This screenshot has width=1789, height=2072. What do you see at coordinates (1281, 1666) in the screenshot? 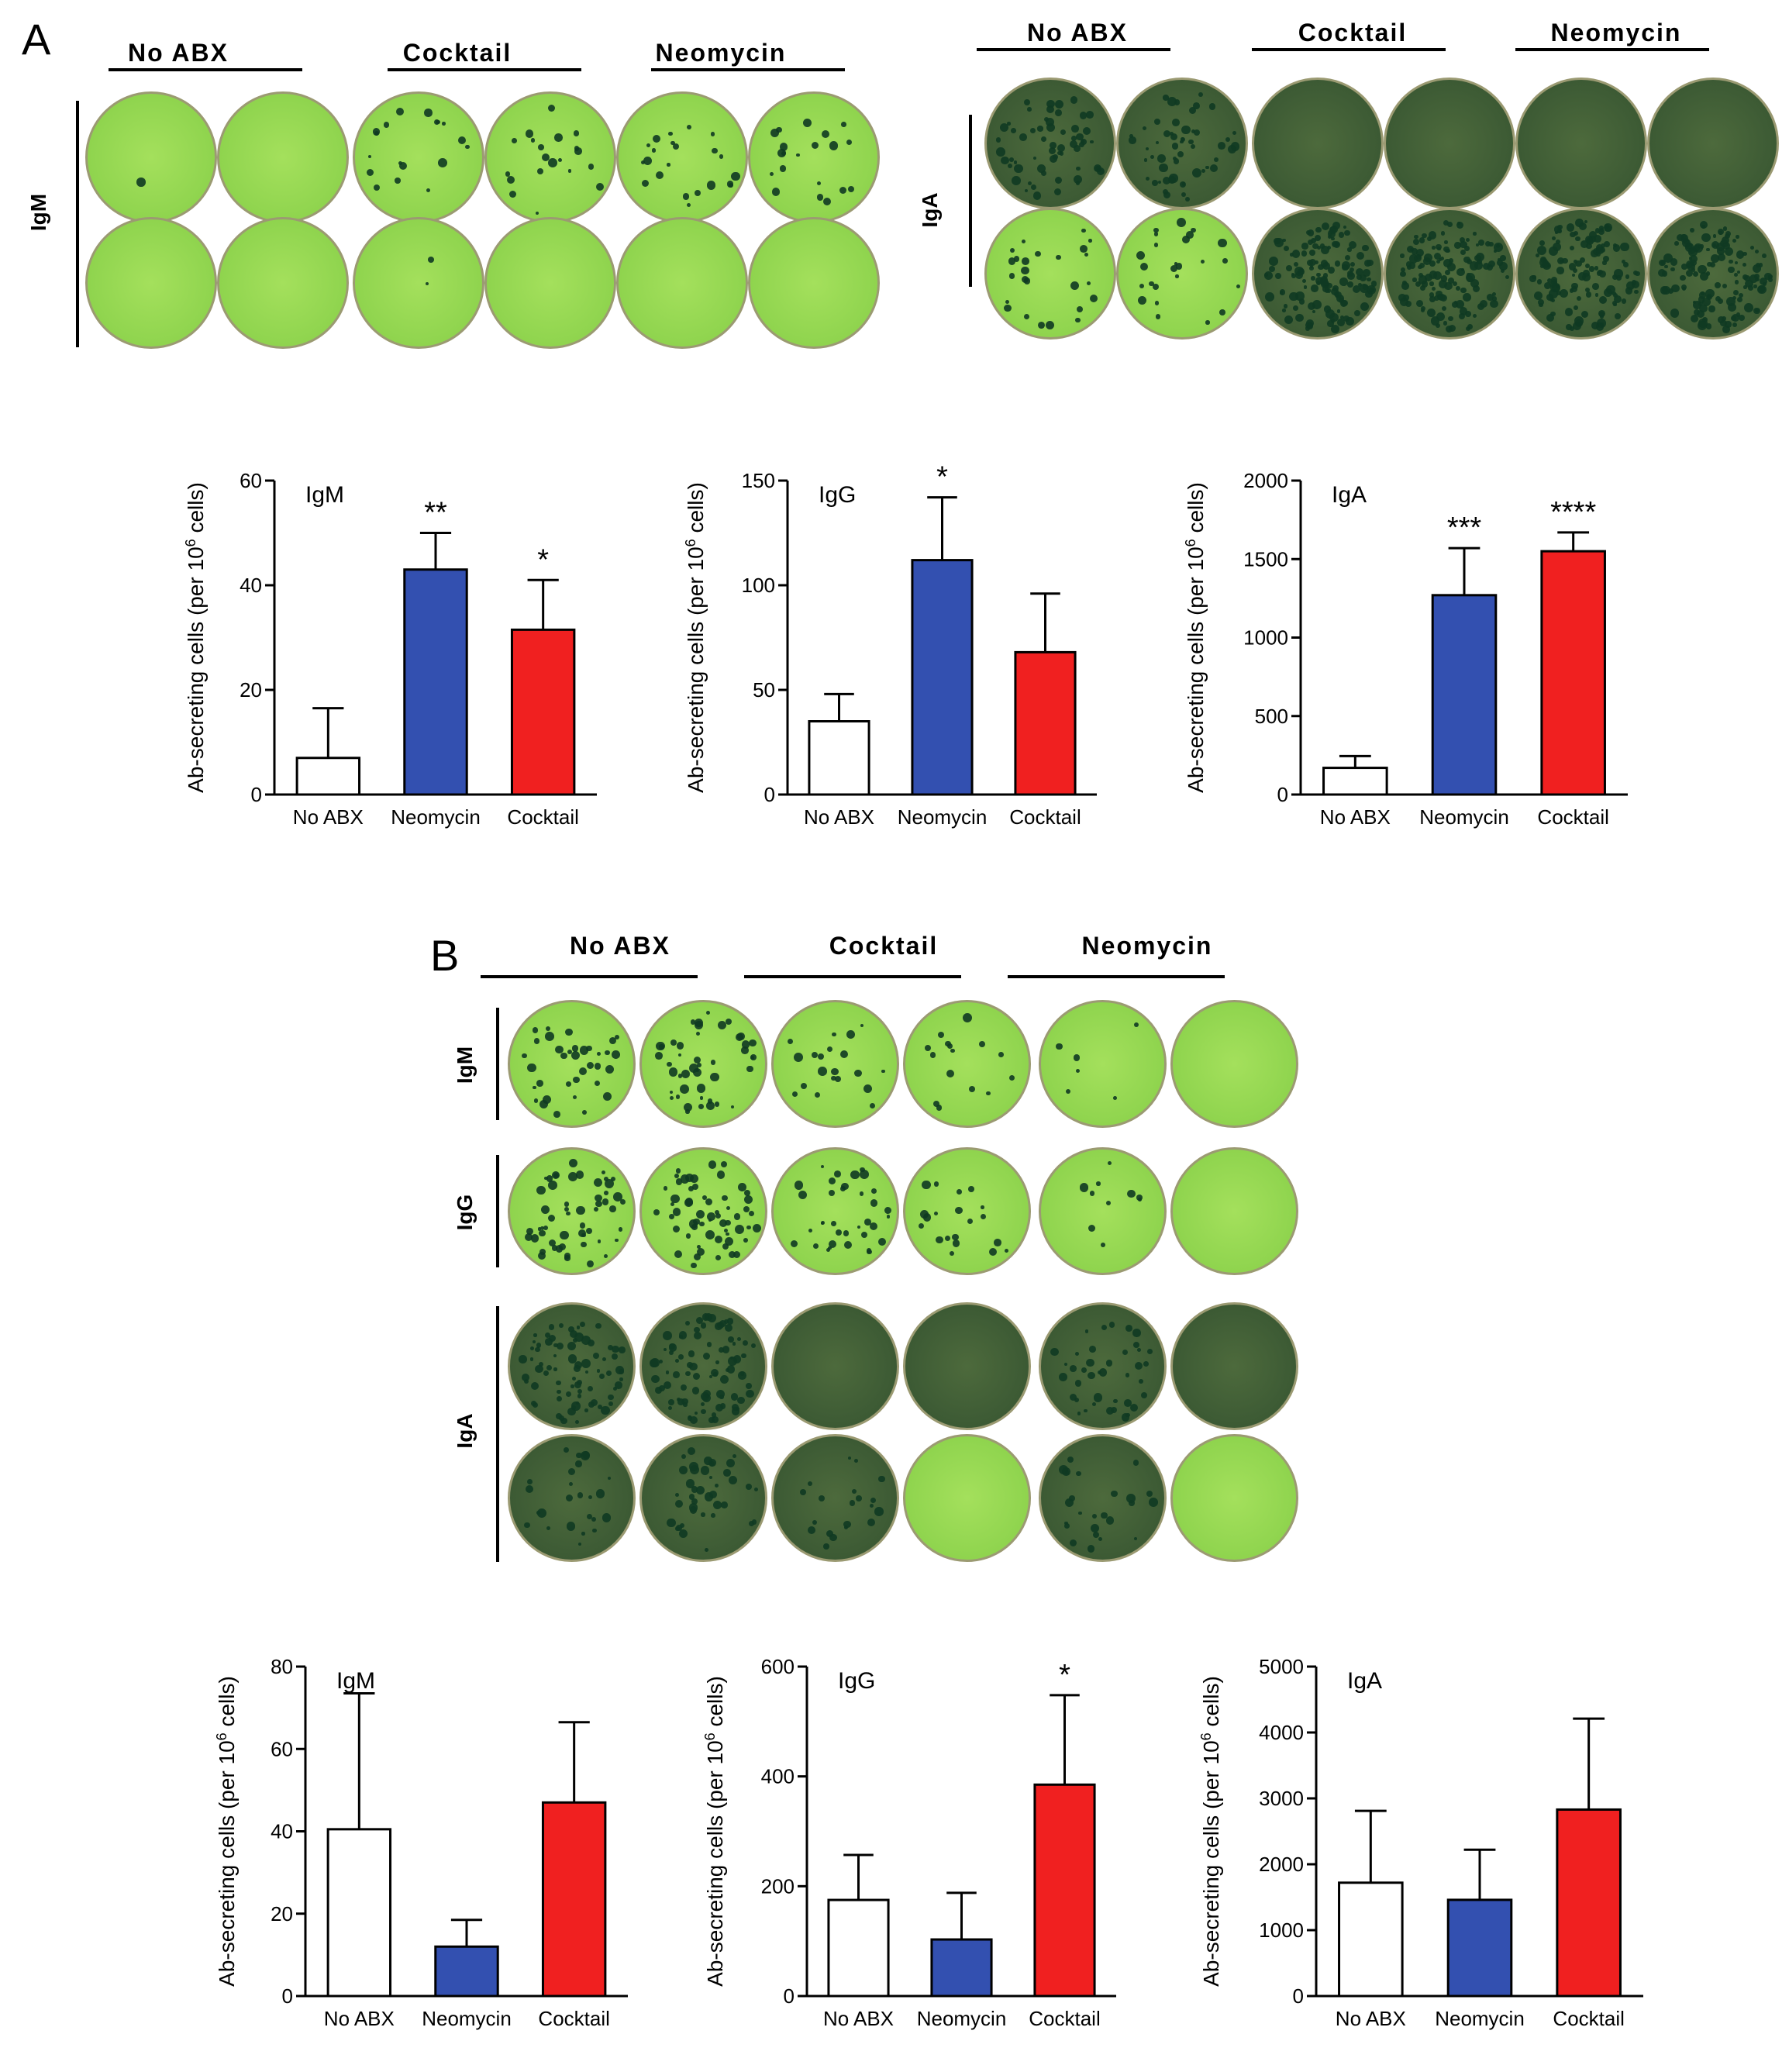
I see `y-tick-label: 5000` at bounding box center [1281, 1666].